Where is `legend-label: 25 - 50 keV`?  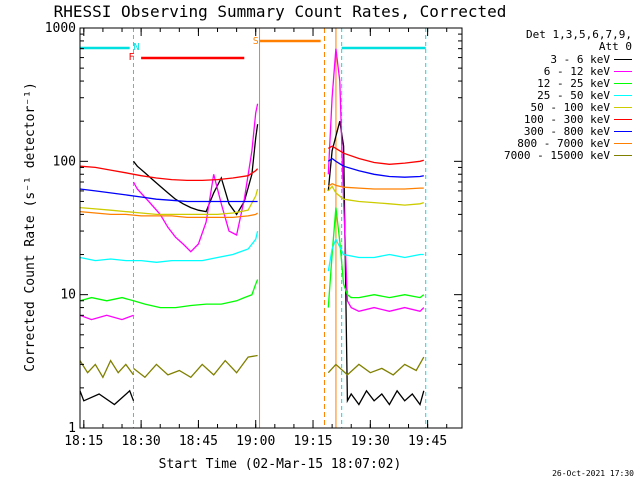
legend-label: 25 - 50 keV is located at coordinates (573, 95).